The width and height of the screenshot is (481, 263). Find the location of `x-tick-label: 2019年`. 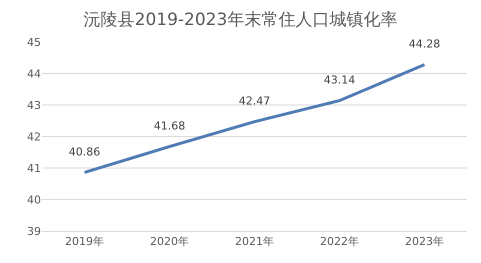

x-tick-label: 2019年 is located at coordinates (84, 241).